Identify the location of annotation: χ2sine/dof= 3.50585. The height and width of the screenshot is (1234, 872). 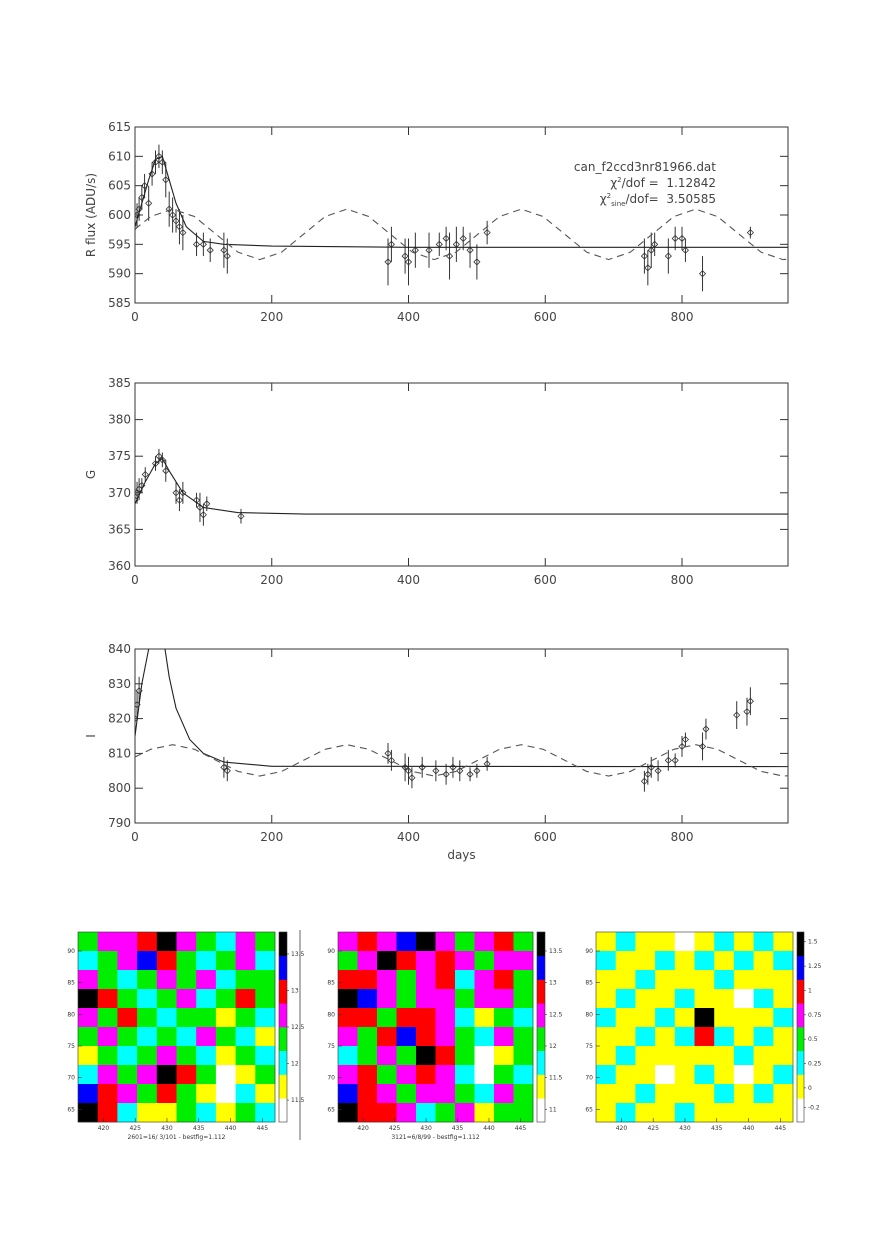
(658, 200).